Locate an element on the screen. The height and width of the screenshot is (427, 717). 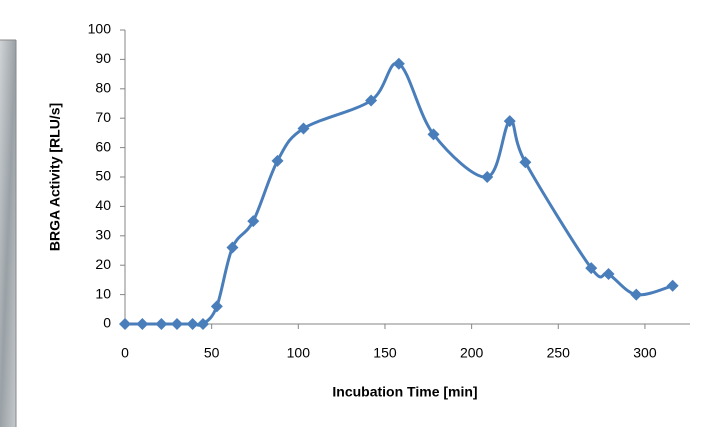
y-tick-label: 50 is located at coordinates (103, 176).